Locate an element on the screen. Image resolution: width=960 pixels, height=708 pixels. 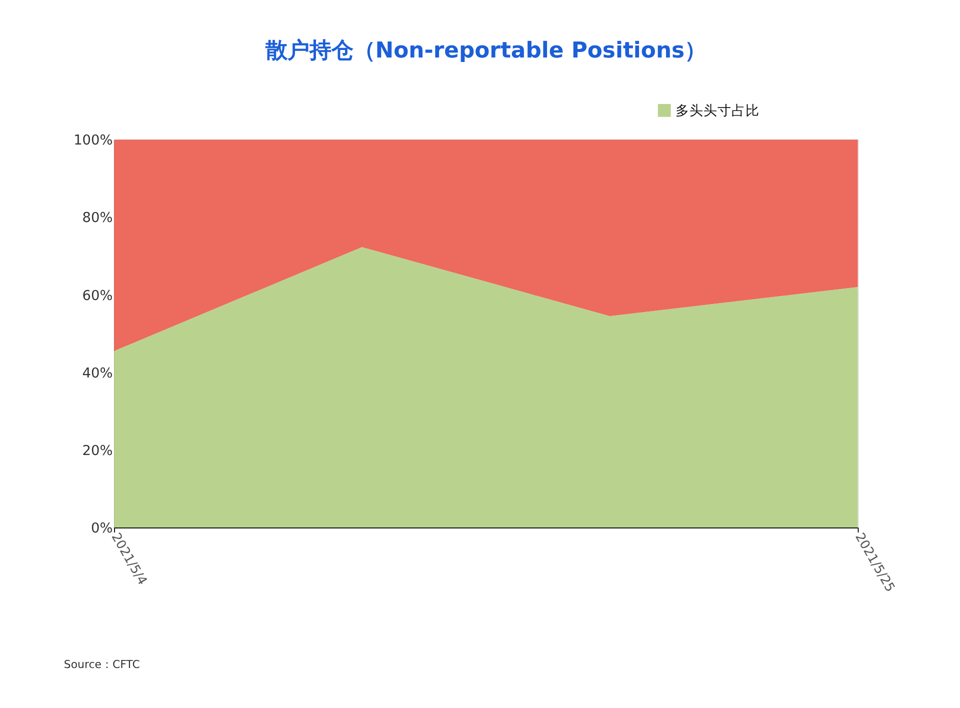
legend-label: 多头头寸占比 is located at coordinates (717, 111).